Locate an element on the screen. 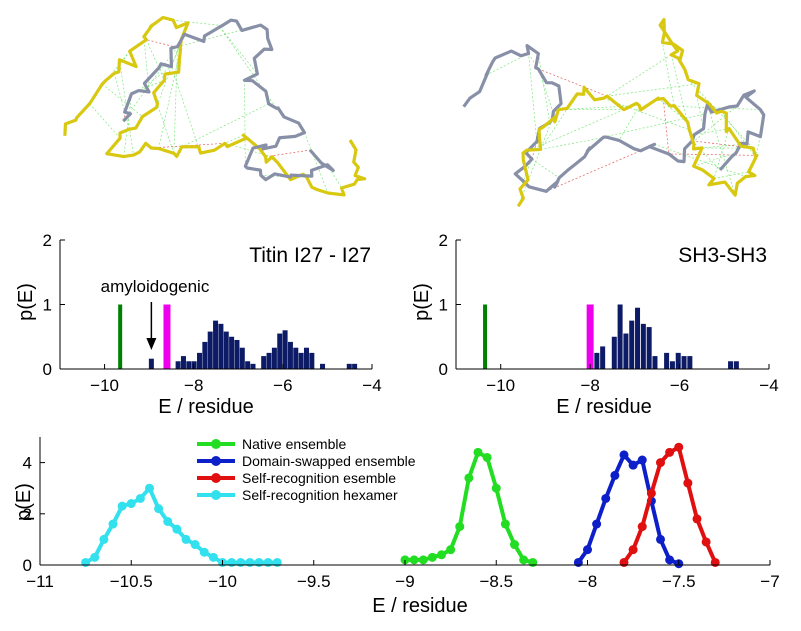  sh3-y-tick-label: 1 is located at coordinates (443, 305).